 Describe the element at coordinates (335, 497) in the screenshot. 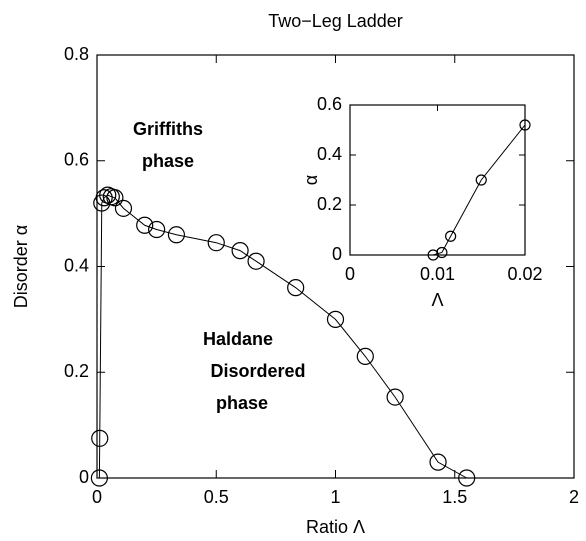

I see `x-tick-label: 1` at that location.